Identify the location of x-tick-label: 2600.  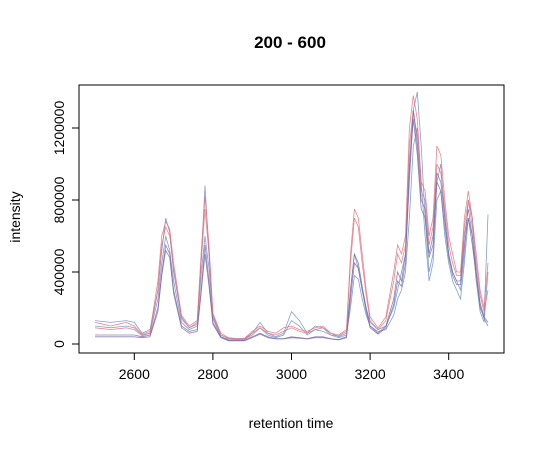
(134, 374).